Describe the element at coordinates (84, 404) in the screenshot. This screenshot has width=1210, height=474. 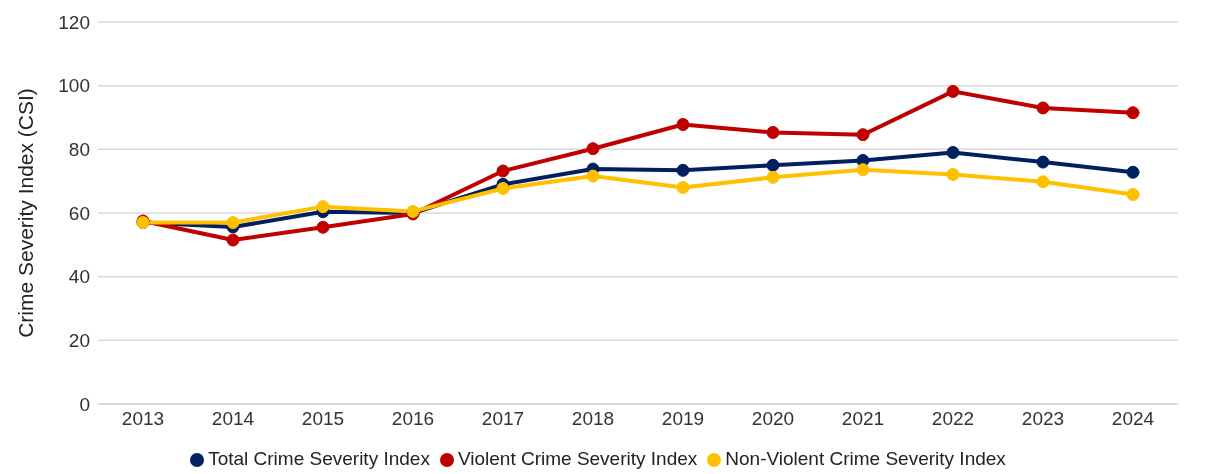
I see `y-tick-label: 0` at that location.